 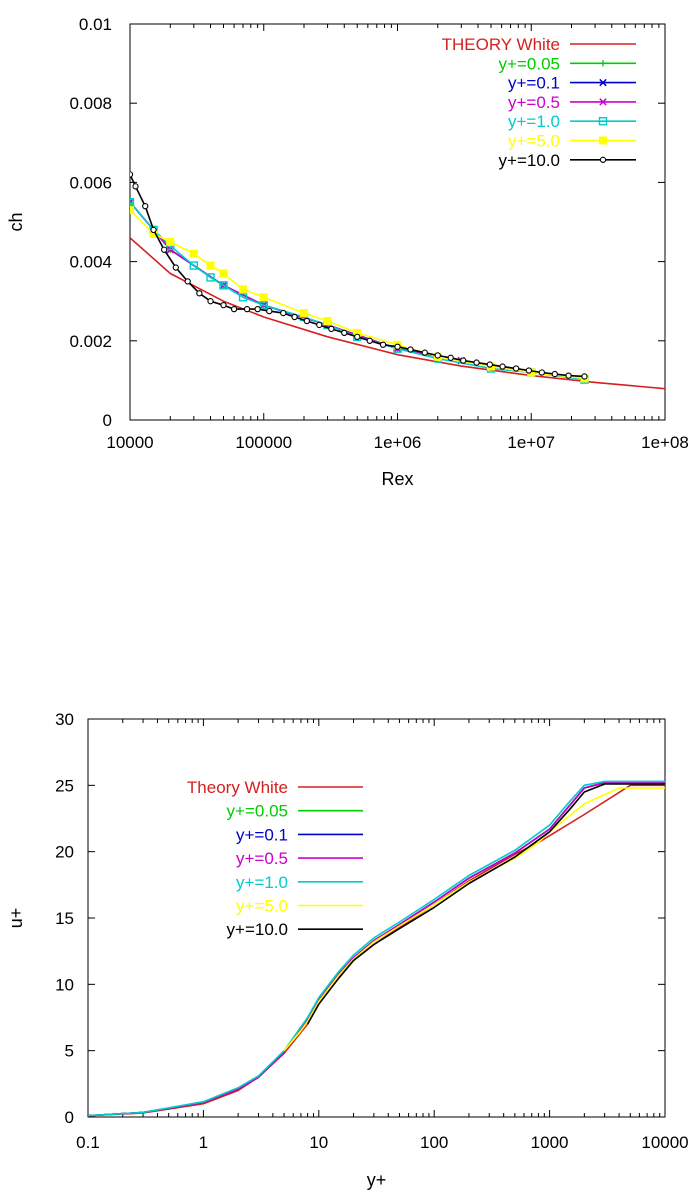 What do you see at coordinates (90, 341) in the screenshot?
I see `y-tick-label: 0.002` at bounding box center [90, 341].